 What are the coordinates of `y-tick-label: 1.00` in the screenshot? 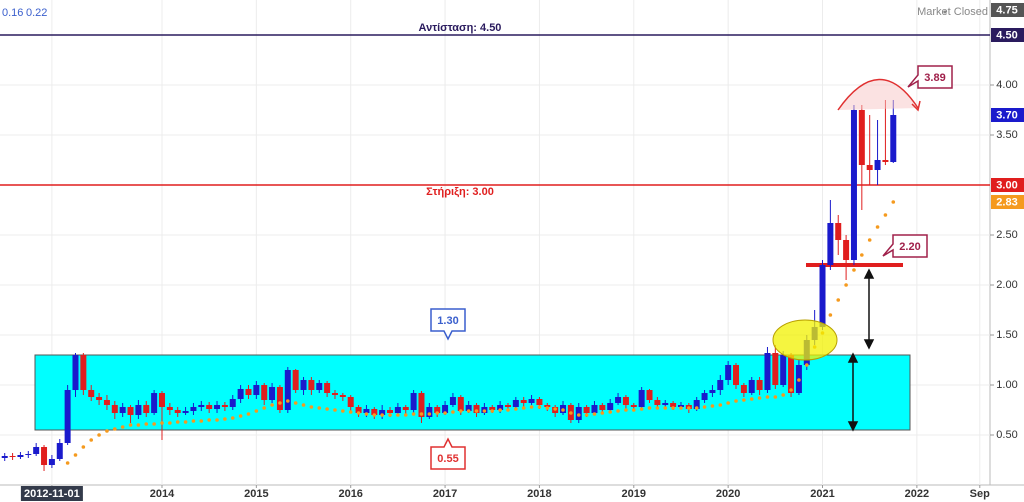 It's located at (1006, 385).